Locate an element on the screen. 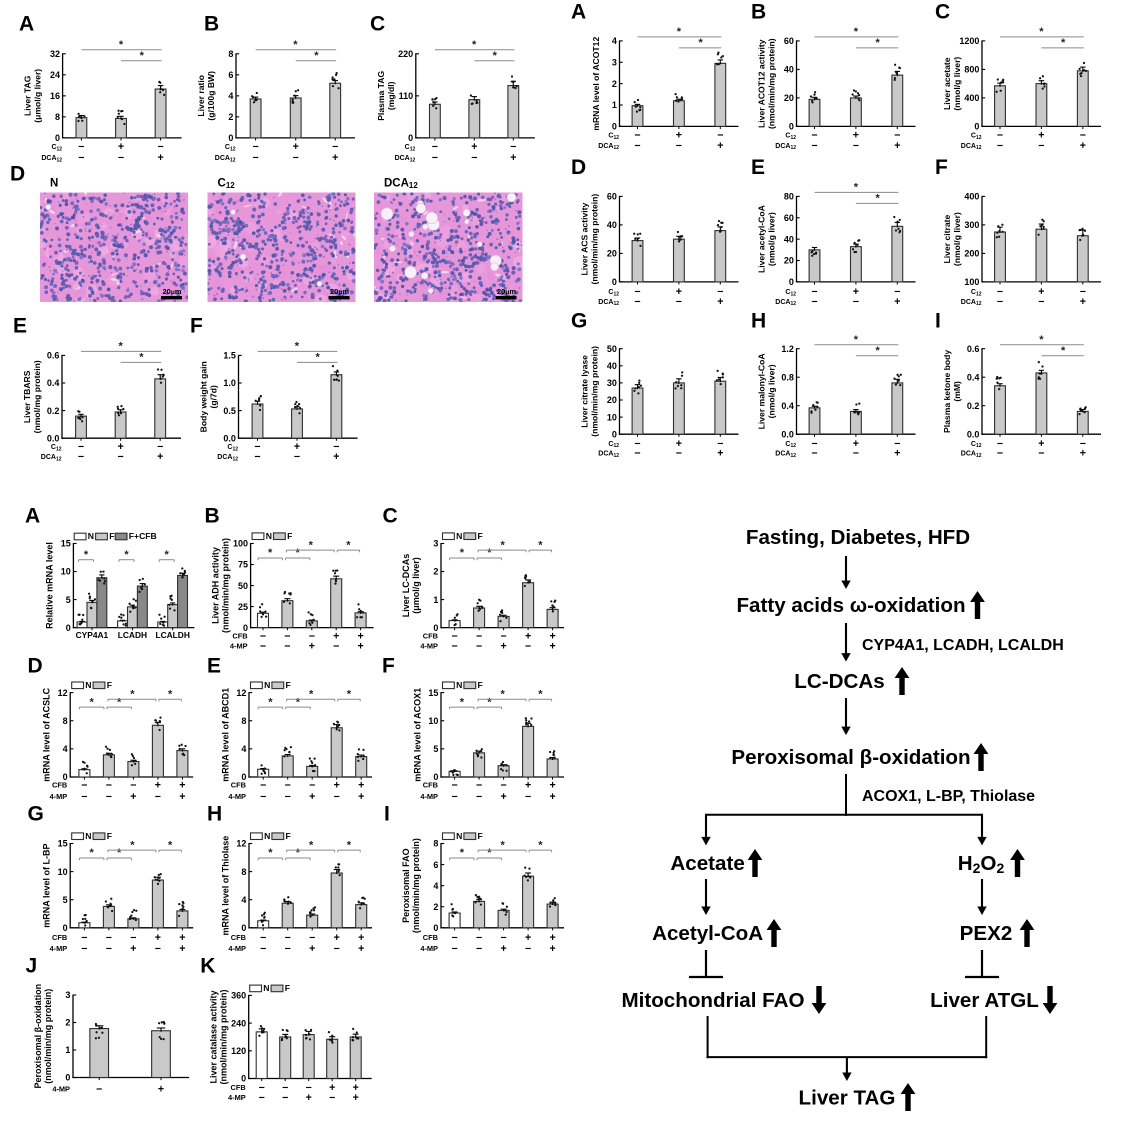 Image resolution: width=1122 pixels, height=1133 pixels. svg-text: 0.8 is located at coordinates (787, 377).